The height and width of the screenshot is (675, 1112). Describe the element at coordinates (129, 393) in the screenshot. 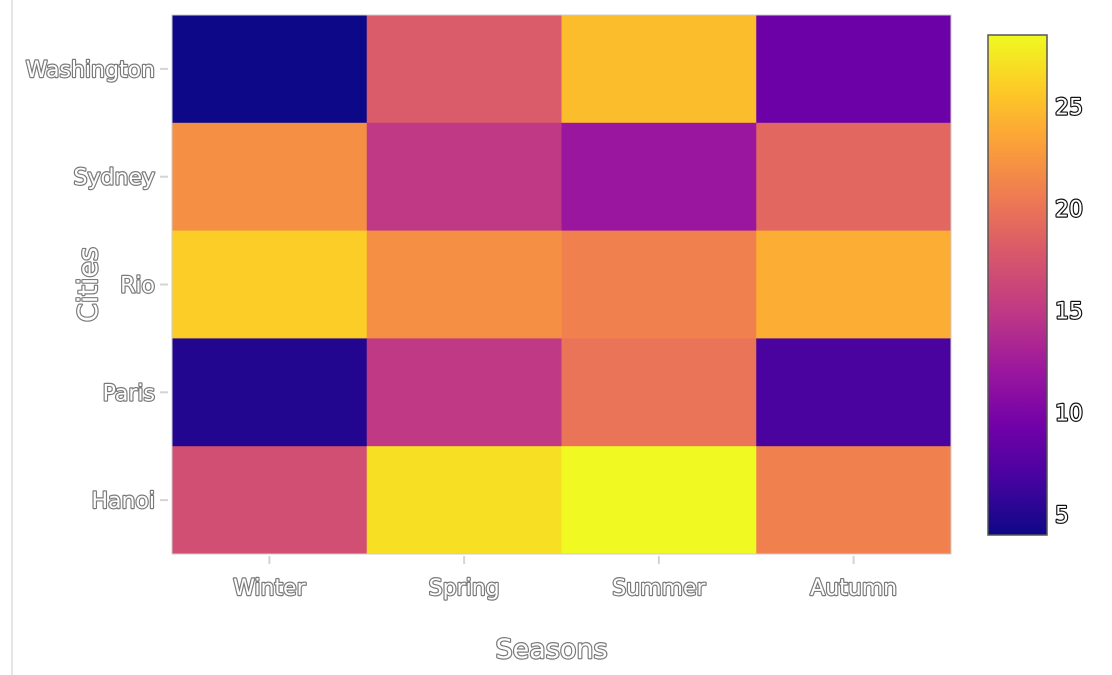

I see `y-tick-label: Paris` at that location.